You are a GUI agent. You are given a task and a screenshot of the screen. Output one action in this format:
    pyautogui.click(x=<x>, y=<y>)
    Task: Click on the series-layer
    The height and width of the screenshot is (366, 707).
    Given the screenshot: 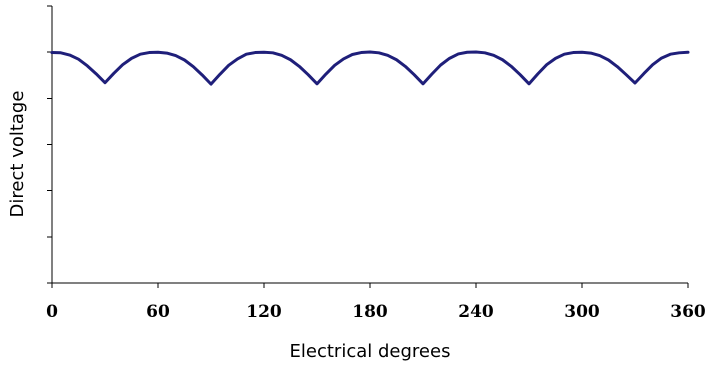 What is the action you would take?
    pyautogui.click(x=370, y=68)
    